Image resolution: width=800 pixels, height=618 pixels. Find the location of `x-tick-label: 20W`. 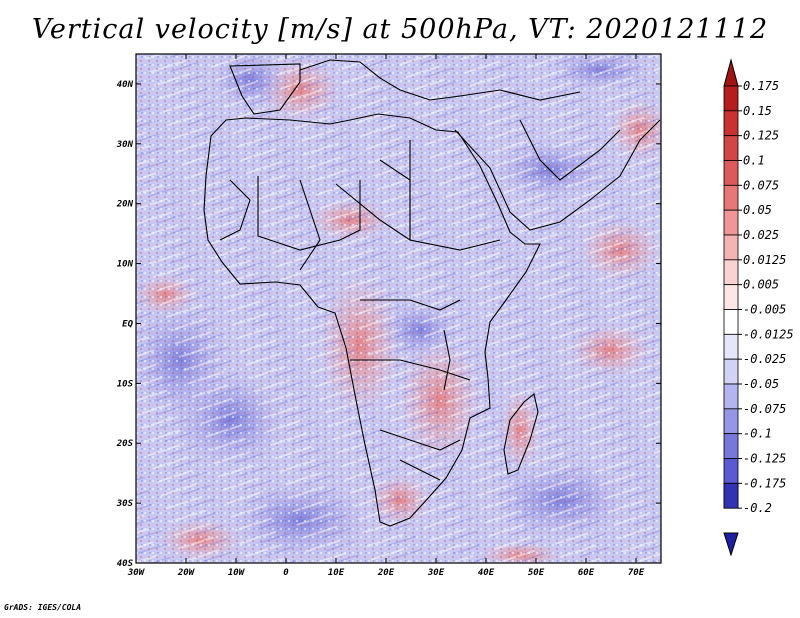

x-tick-label: 20W is located at coordinates (186, 573).